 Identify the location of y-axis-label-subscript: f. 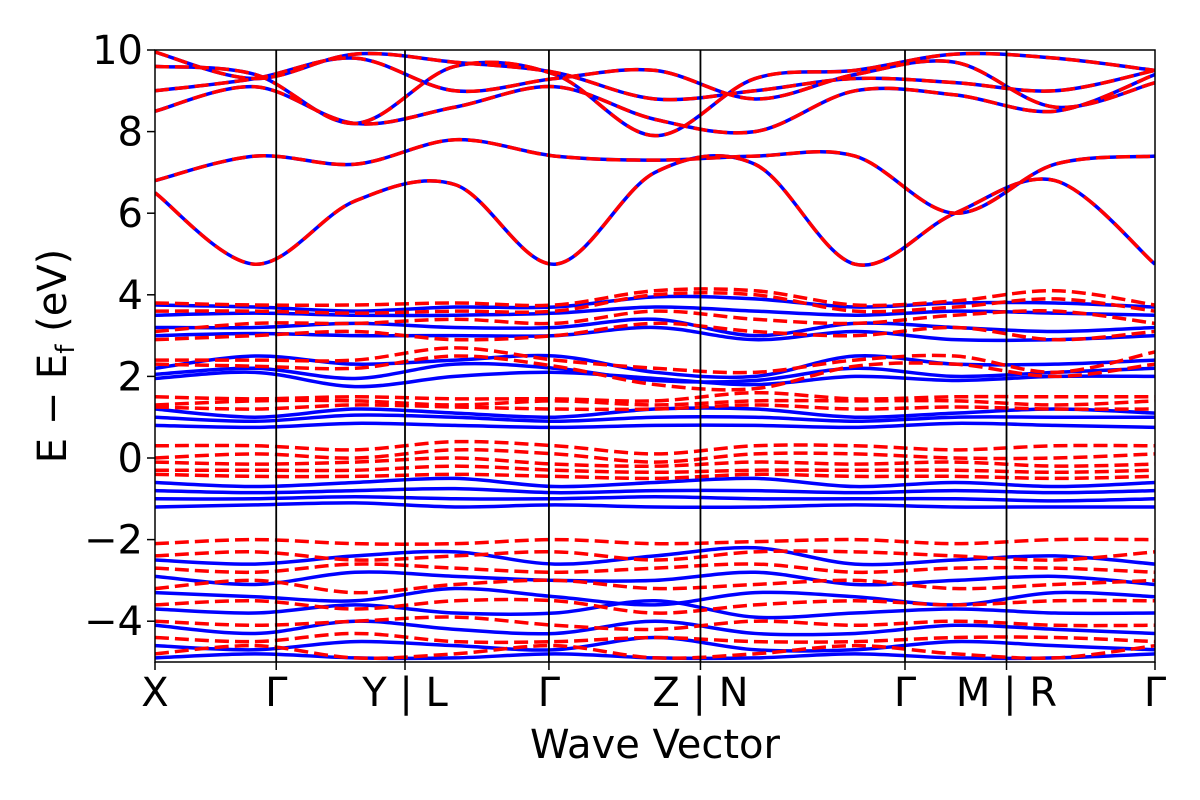
(66, 349).